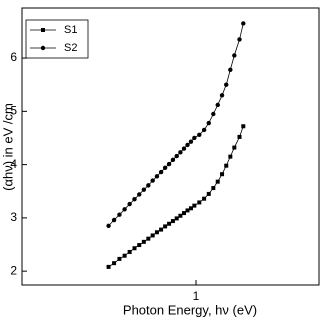 The height and width of the screenshot is (320, 320). Describe the element at coordinates (13, 217) in the screenshot. I see `y-tick-label: 3` at that location.